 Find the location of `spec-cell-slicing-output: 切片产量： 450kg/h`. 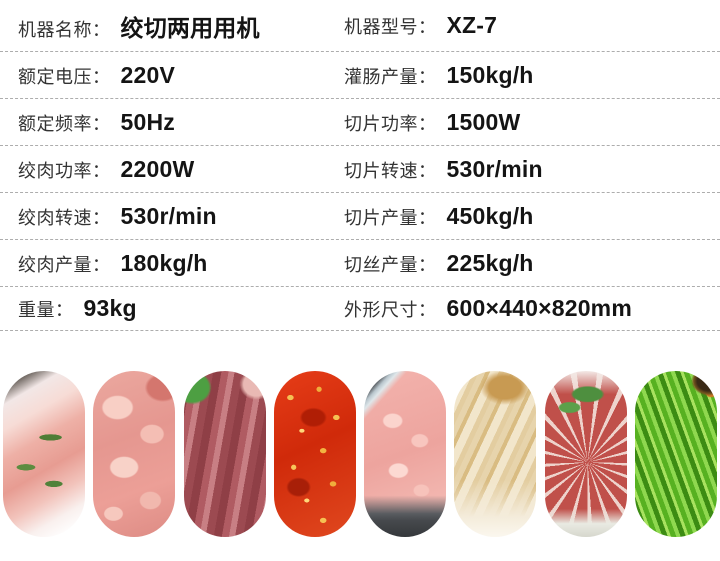

spec-cell-slicing-output: 切片产量： 450kg/h is located at coordinates (532, 216).